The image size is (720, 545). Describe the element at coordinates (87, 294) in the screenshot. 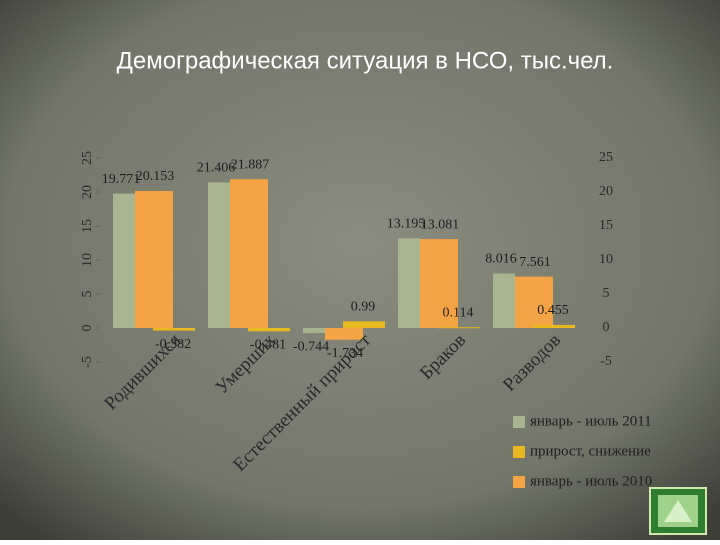

I see `y-tick-label: 5` at that location.